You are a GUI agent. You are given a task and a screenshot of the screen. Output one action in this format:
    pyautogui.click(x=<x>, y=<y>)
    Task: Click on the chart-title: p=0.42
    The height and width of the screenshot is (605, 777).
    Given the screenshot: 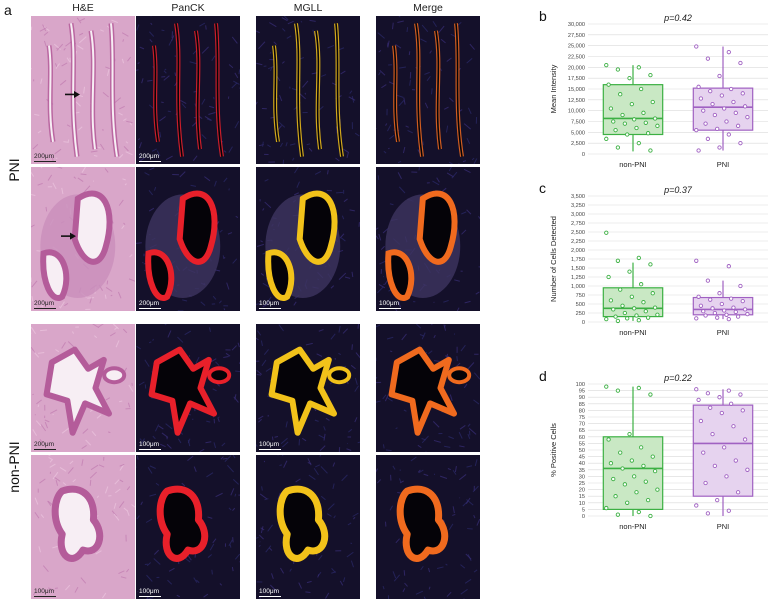 What is the action you would take?
    pyautogui.click(x=677, y=18)
    